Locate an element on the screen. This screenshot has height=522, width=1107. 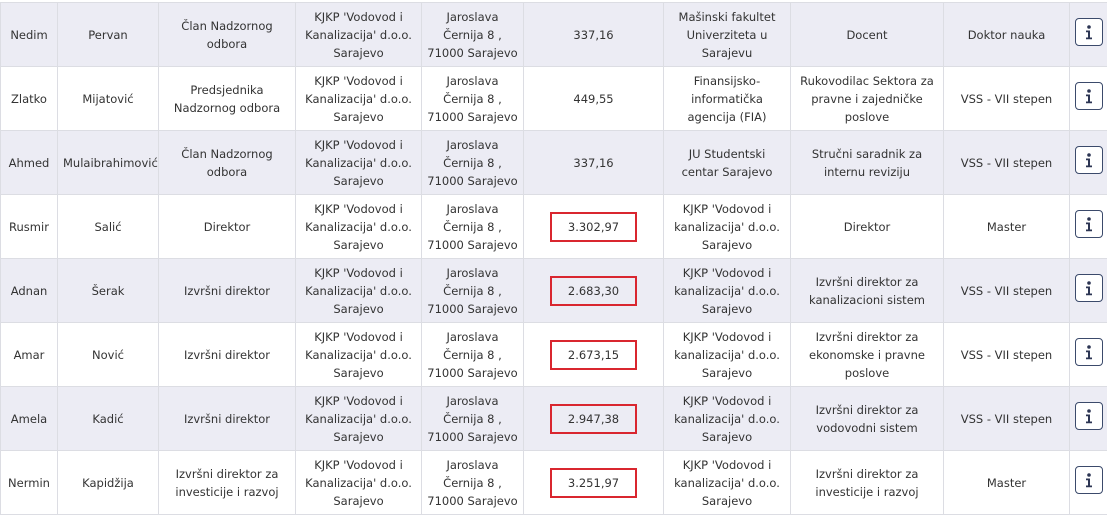
position-cell: Izvršni direktor za investicije i razvoj is located at coordinates (227, 482).